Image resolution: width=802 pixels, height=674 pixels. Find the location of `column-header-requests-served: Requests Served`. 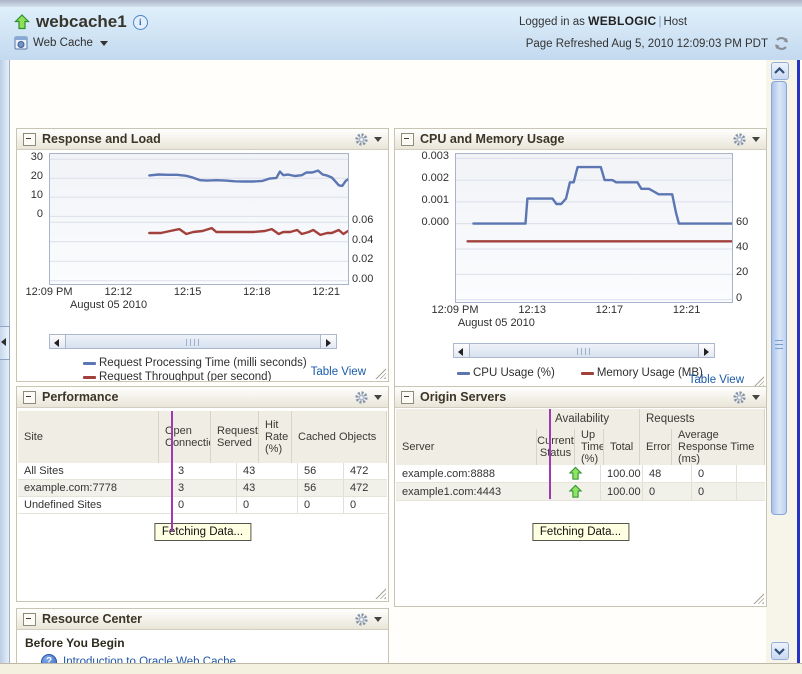

column-header-requests-served: Requests Served is located at coordinates (235, 437).